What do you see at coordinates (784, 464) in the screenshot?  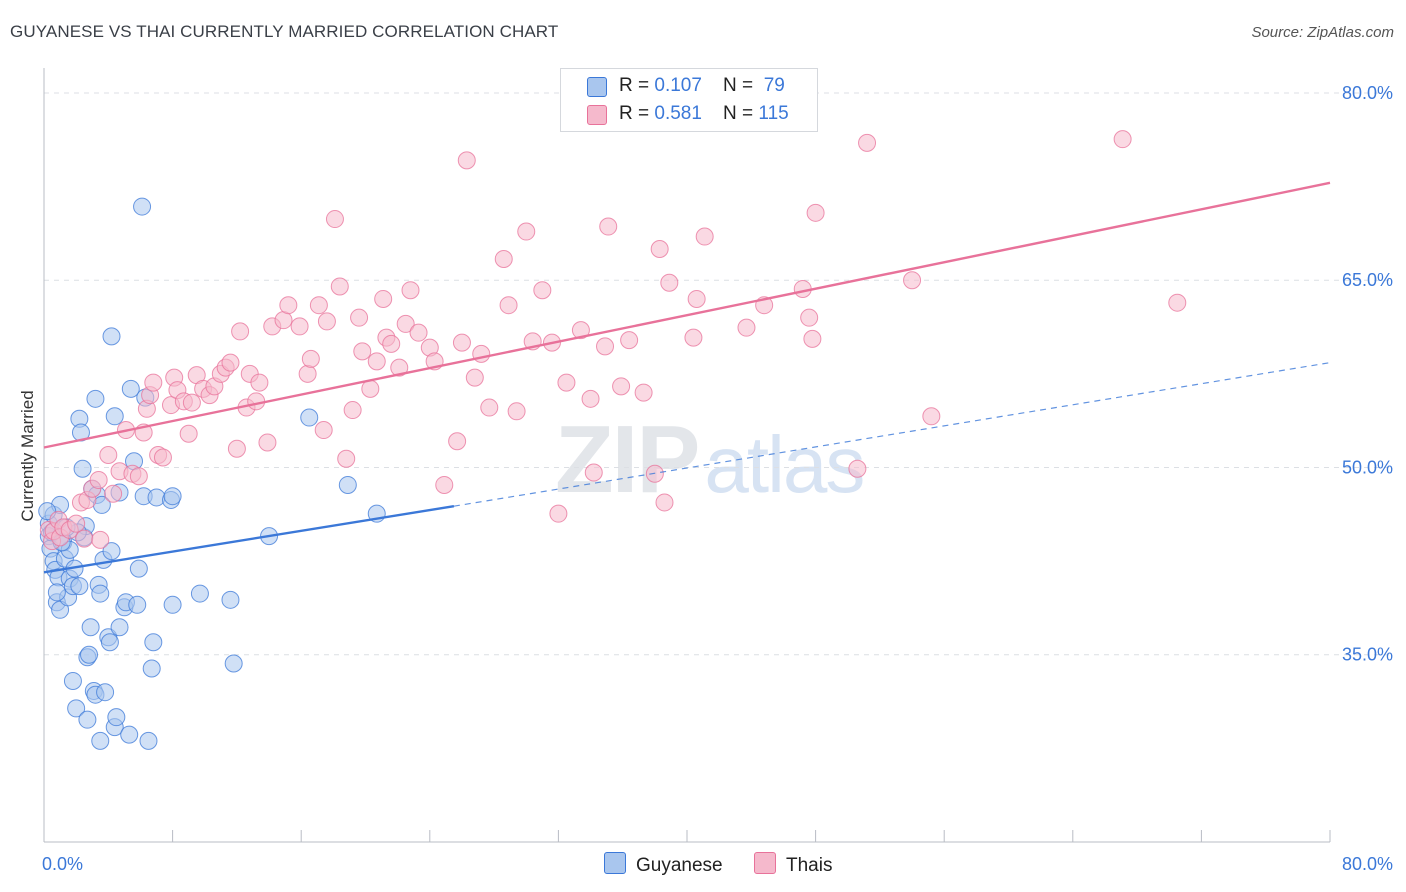 I see `watermark-atlas: atlas` at bounding box center [784, 464].